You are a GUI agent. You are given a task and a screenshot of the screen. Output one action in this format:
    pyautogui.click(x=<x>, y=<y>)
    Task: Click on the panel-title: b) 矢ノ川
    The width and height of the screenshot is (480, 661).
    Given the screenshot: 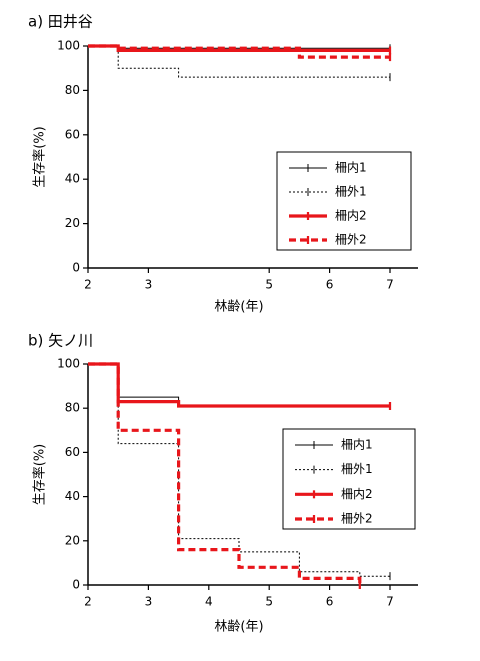 What is the action you would take?
    pyautogui.click(x=60, y=341)
    